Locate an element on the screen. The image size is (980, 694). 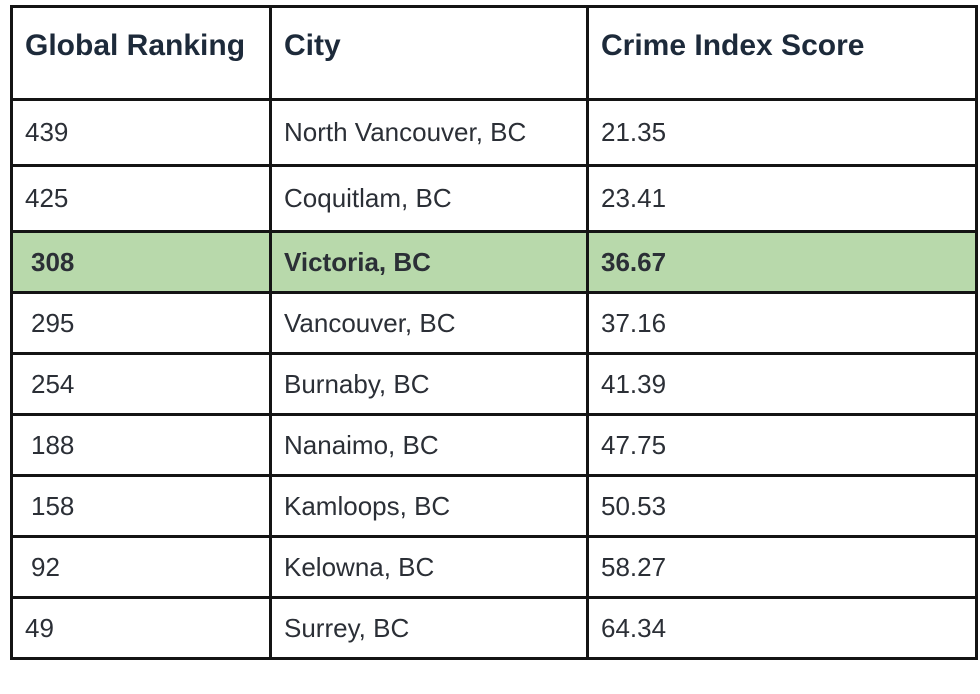
city-cell: Kamloops, BC is located at coordinates (429, 506).